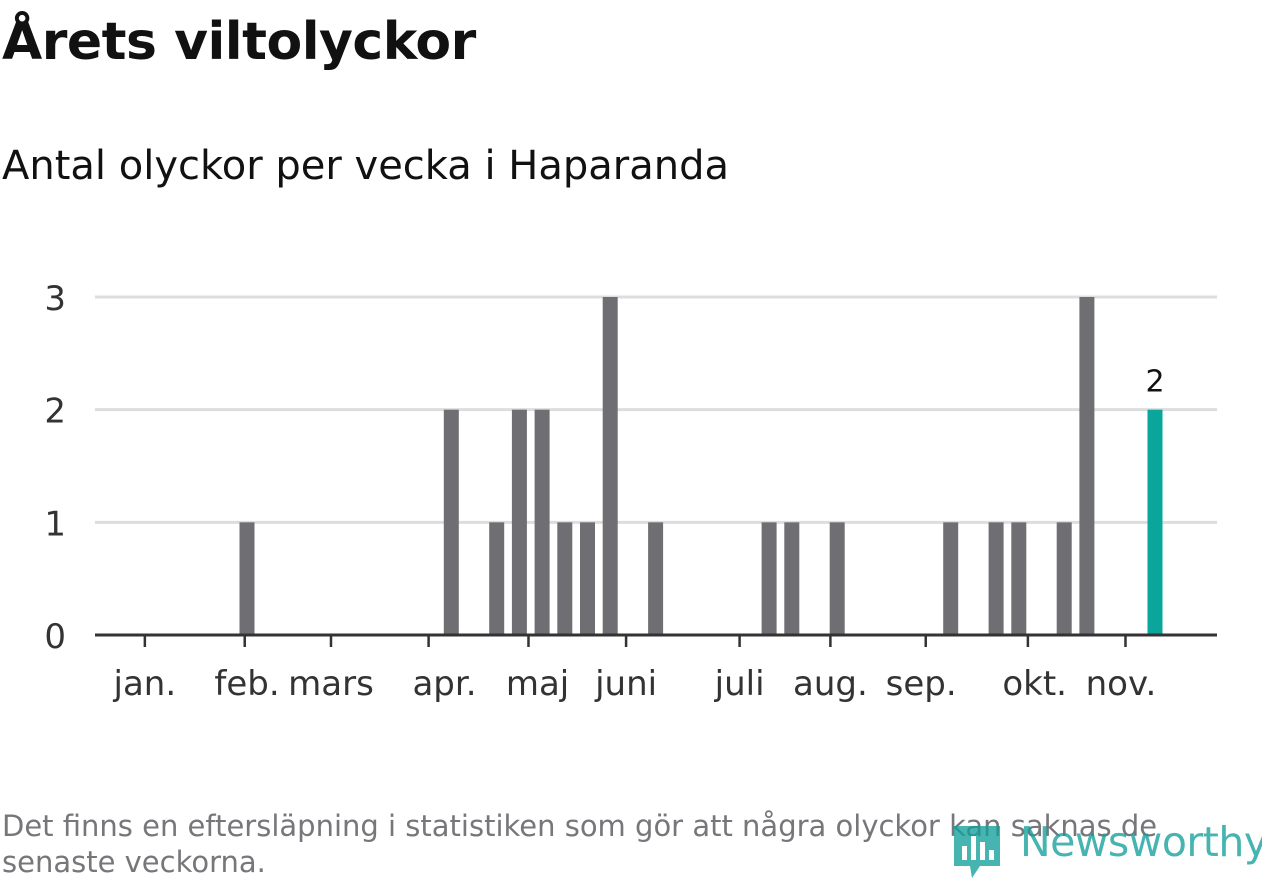 The image size is (1262, 880). I want to click on x-tick-label: sep., so click(921, 684).